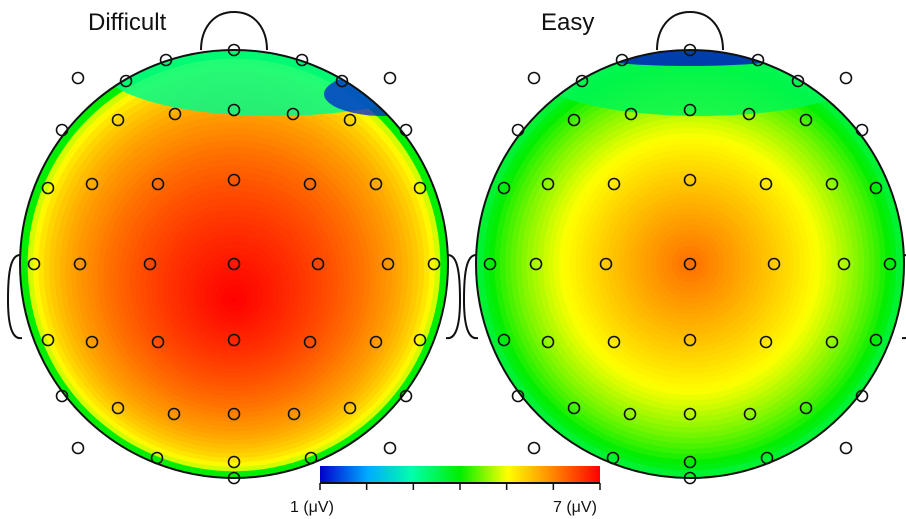 The height and width of the screenshot is (519, 906). What do you see at coordinates (575, 507) in the screenshot?
I see `colorbar-max-label: 7 (μV)` at bounding box center [575, 507].